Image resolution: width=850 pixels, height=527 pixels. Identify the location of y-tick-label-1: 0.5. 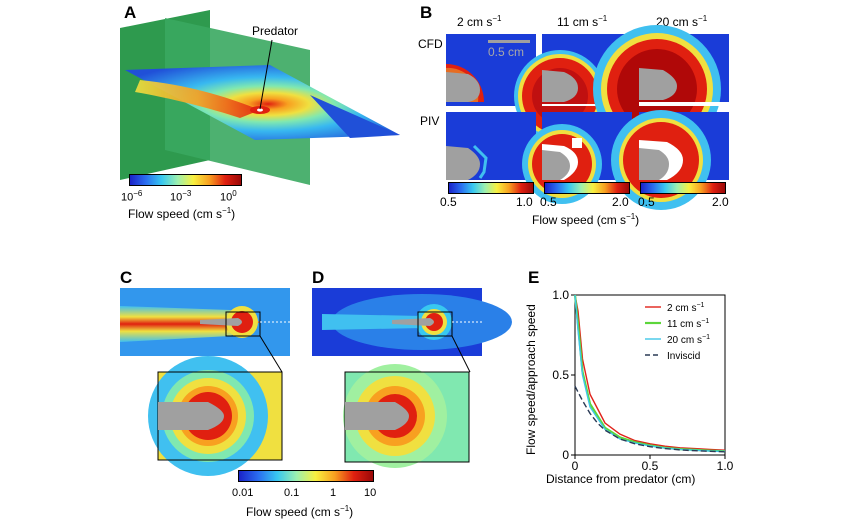
(560, 375).